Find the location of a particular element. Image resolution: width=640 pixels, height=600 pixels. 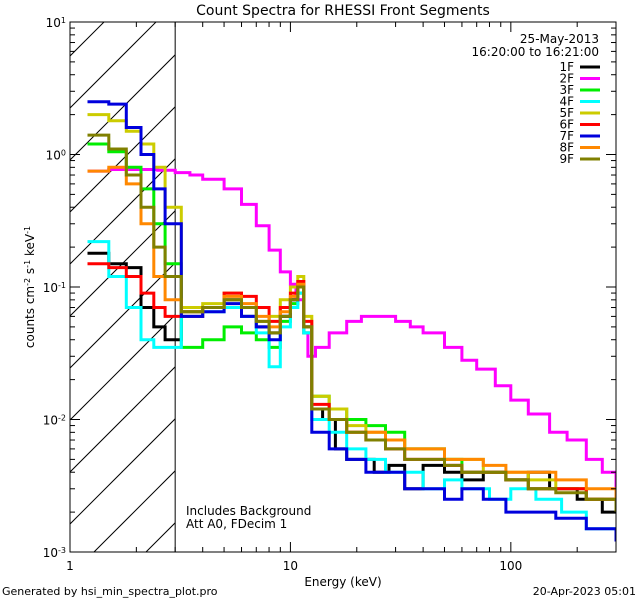

y-tick-label: 10⁻¹ is located at coordinates (54, 288).